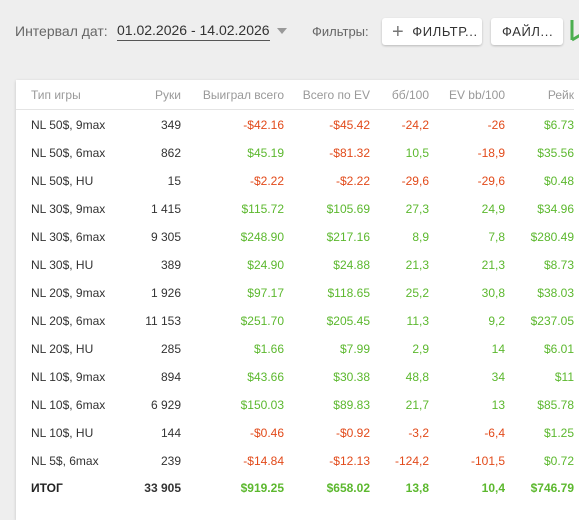 This screenshot has height=520, width=579. What do you see at coordinates (351, 377) in the screenshot?
I see `cell-ev: $30.38` at bounding box center [351, 377].